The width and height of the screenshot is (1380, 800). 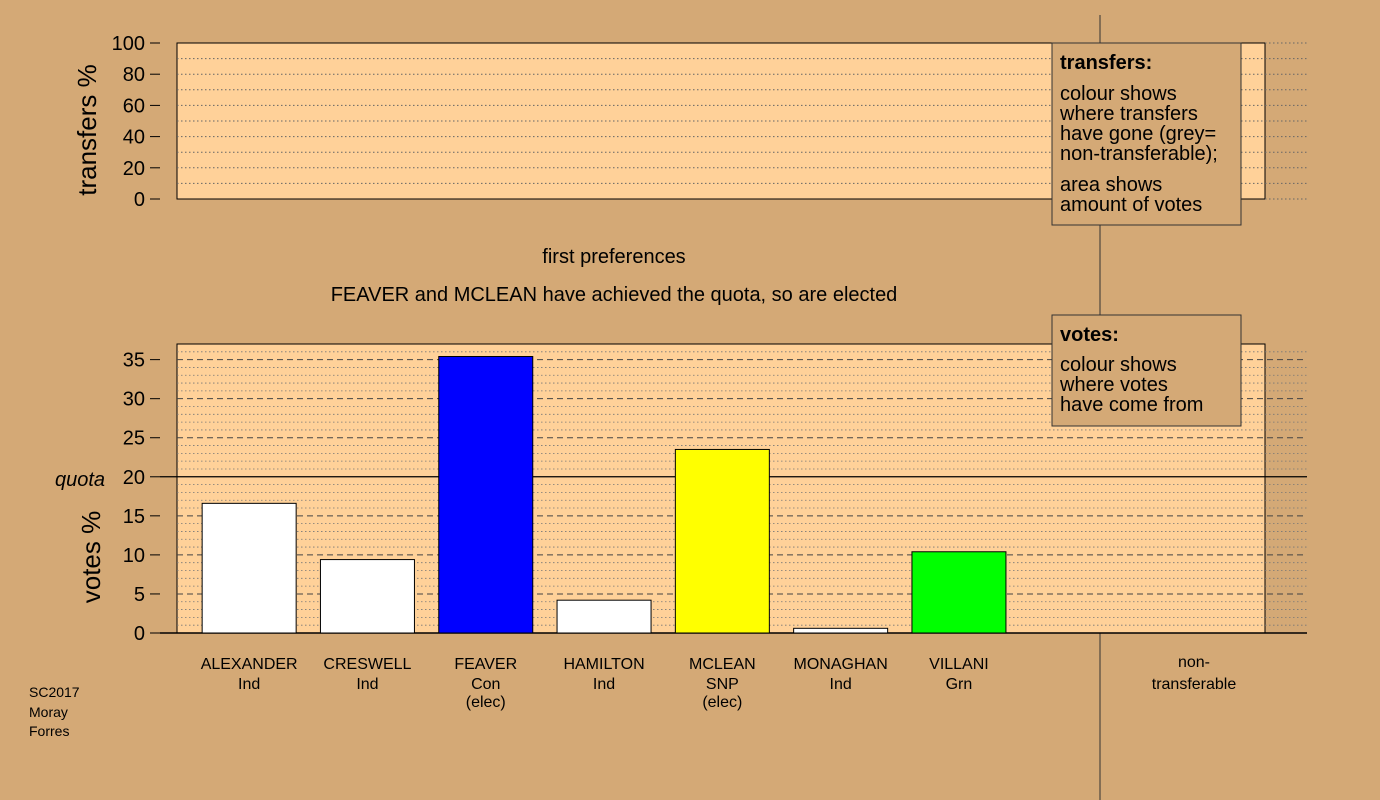 I want to click on votes-axis-label: votes %, so click(x=91, y=557).